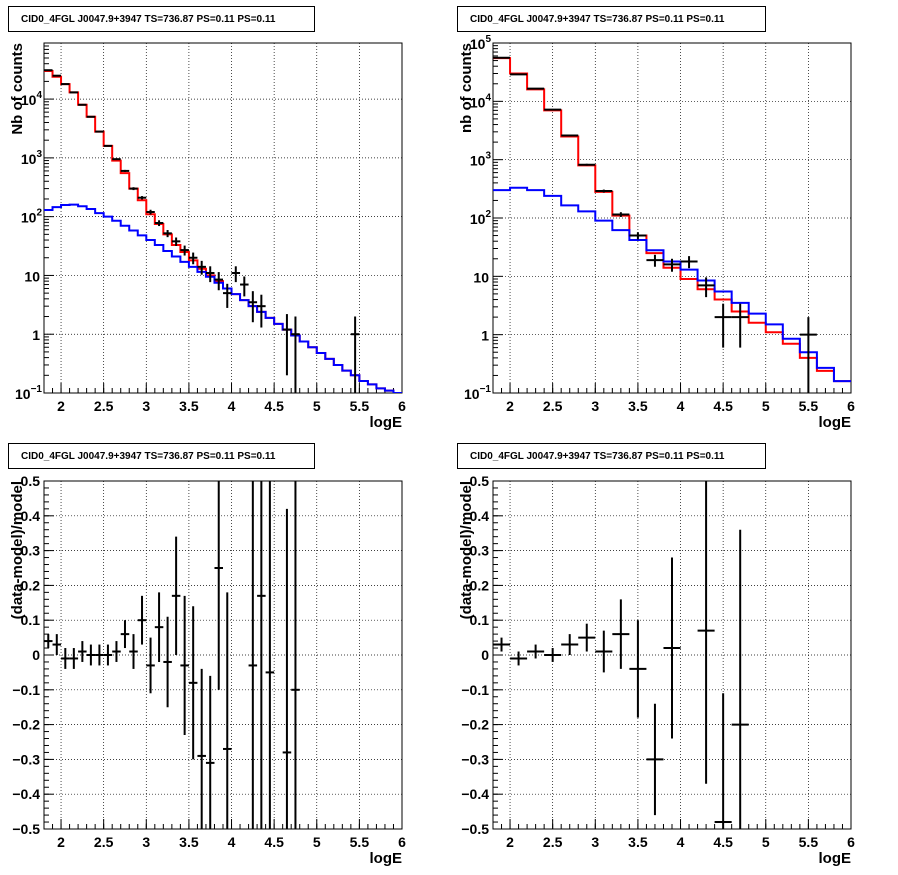 This screenshot has width=898, height=875. What do you see at coordinates (481, 101) in the screenshot?
I see `y-tick-label: 10⁴` at bounding box center [481, 101].